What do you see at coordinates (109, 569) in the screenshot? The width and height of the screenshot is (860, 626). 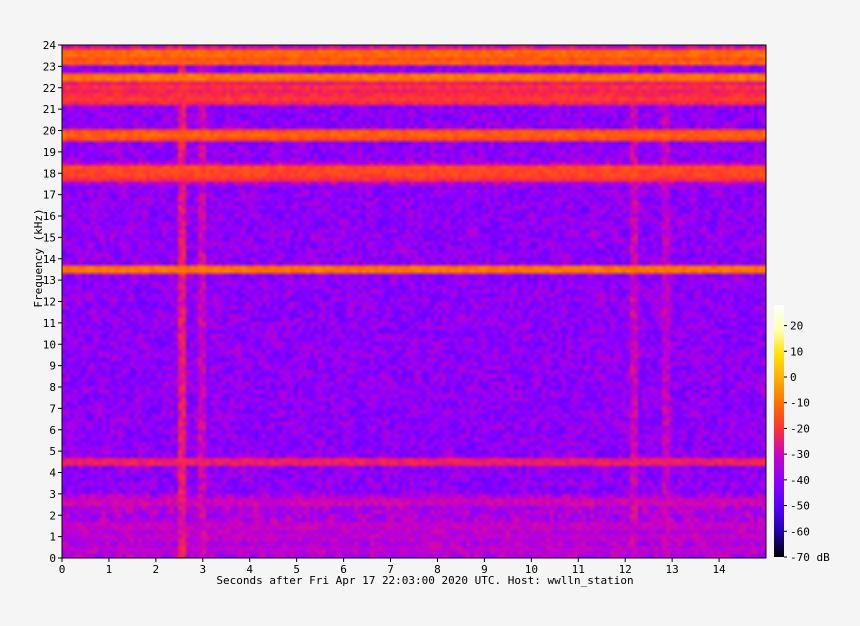 I see `x-tick-label: 1` at bounding box center [109, 569].